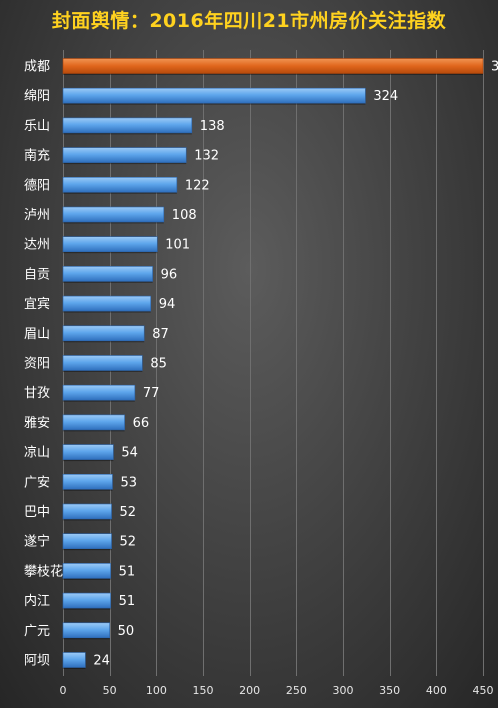 The width and height of the screenshot is (498, 708). Describe the element at coordinates (113, 214) in the screenshot. I see `bar-泸州` at that location.